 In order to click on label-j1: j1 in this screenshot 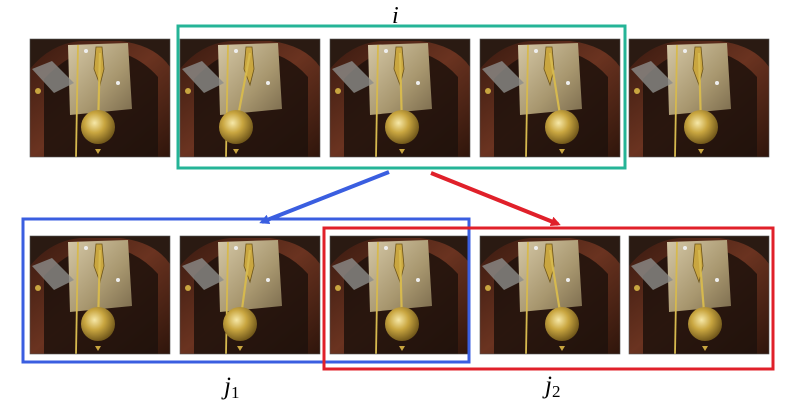, I will do `click(231, 387)`.